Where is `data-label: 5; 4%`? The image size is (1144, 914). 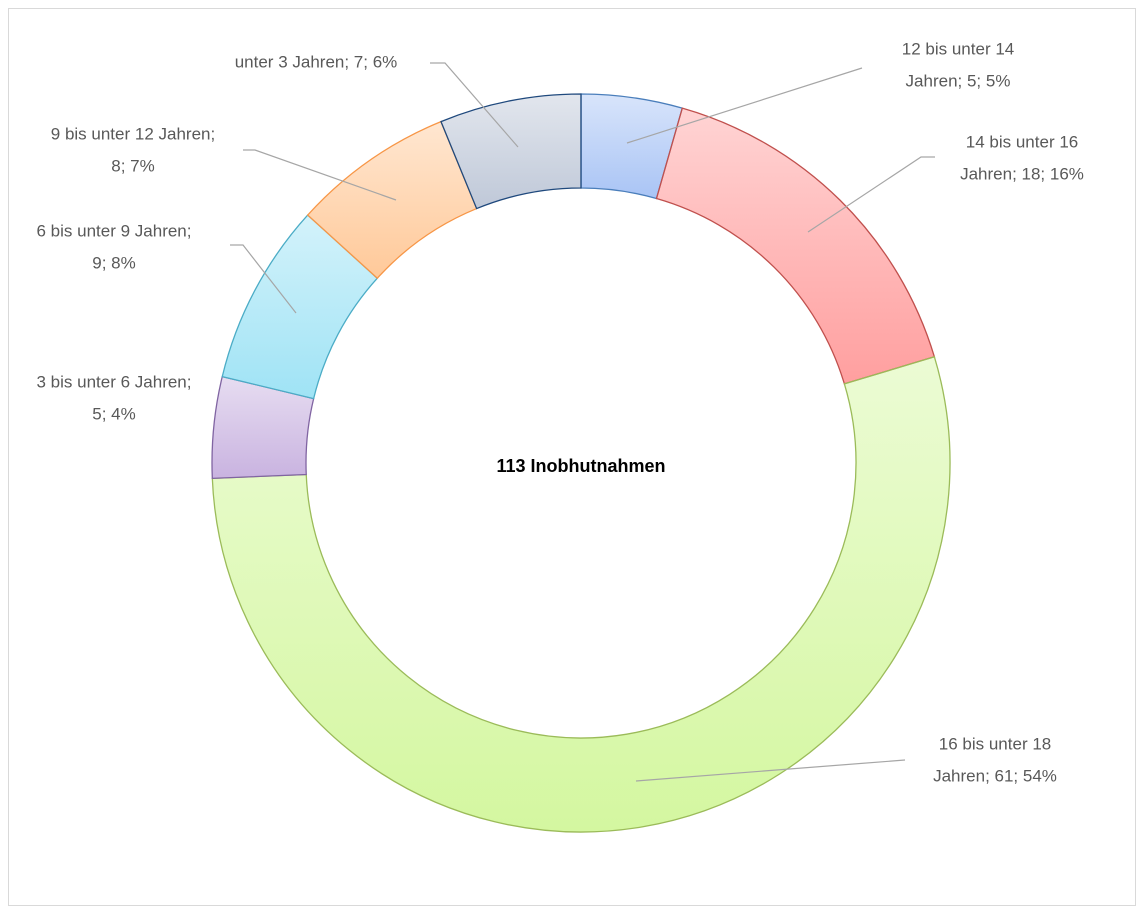
data-label: 5; 4% is located at coordinates (113, 413).